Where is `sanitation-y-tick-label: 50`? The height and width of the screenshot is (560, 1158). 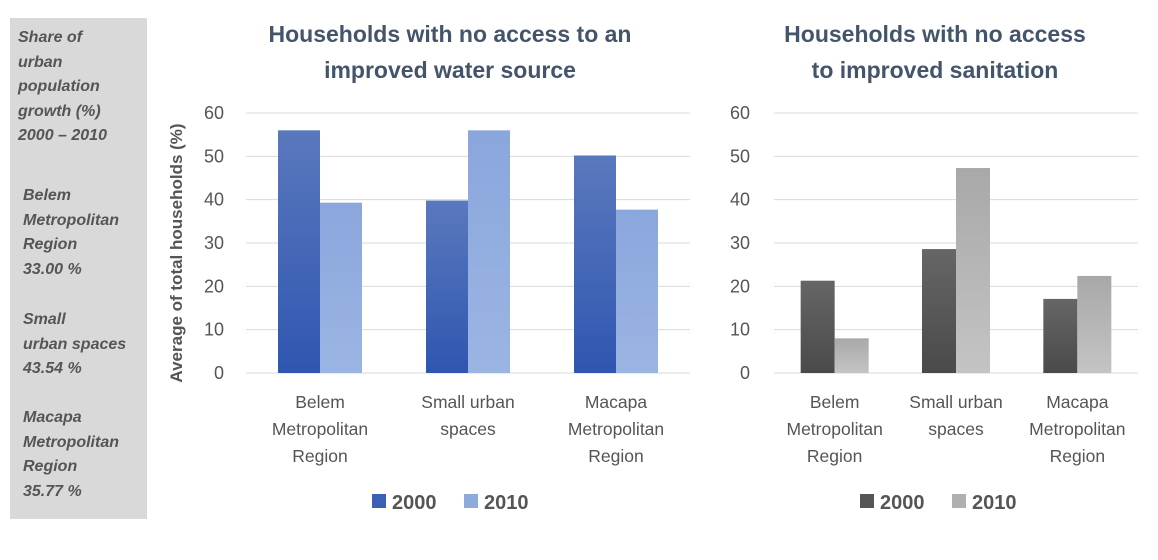
sanitation-y-tick-label: 50 is located at coordinates (740, 156).